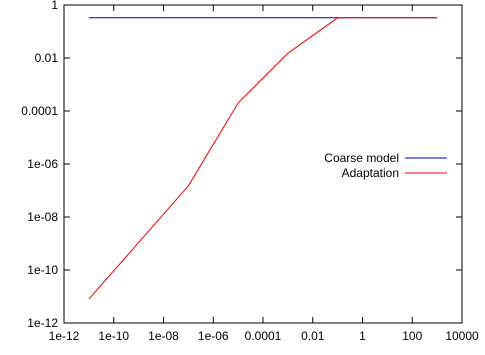  What do you see at coordinates (42, 164) in the screenshot?
I see `y-tick-label: 1e-06` at bounding box center [42, 164].